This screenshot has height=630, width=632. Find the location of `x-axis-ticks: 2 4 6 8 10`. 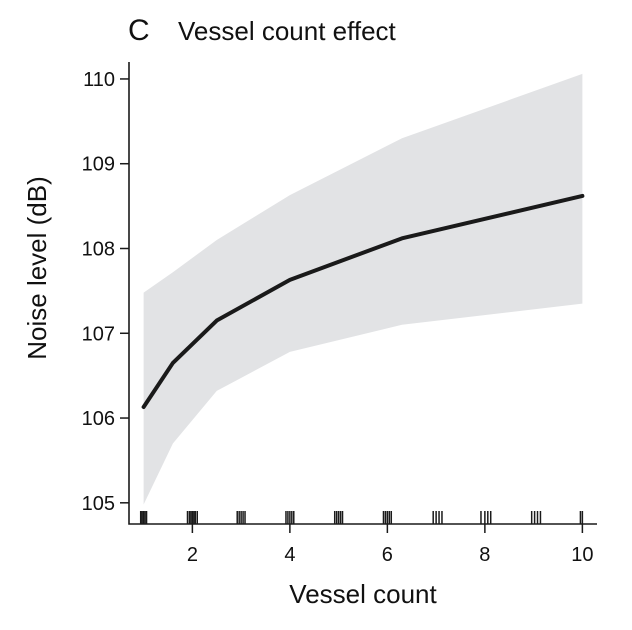

x-axis-ticks: 2 4 6 8 10 is located at coordinates (390, 545).